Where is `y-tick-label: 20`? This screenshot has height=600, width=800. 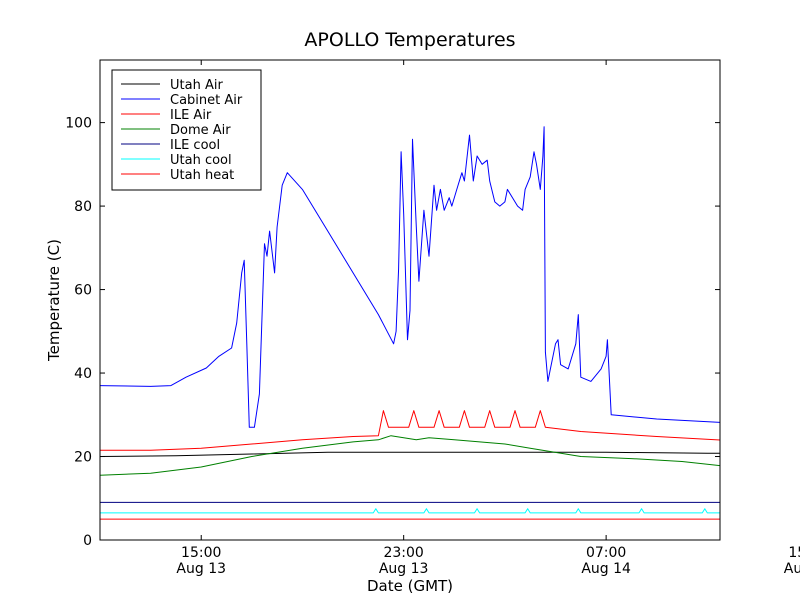 y-tick-label: 20 is located at coordinates (83, 458).